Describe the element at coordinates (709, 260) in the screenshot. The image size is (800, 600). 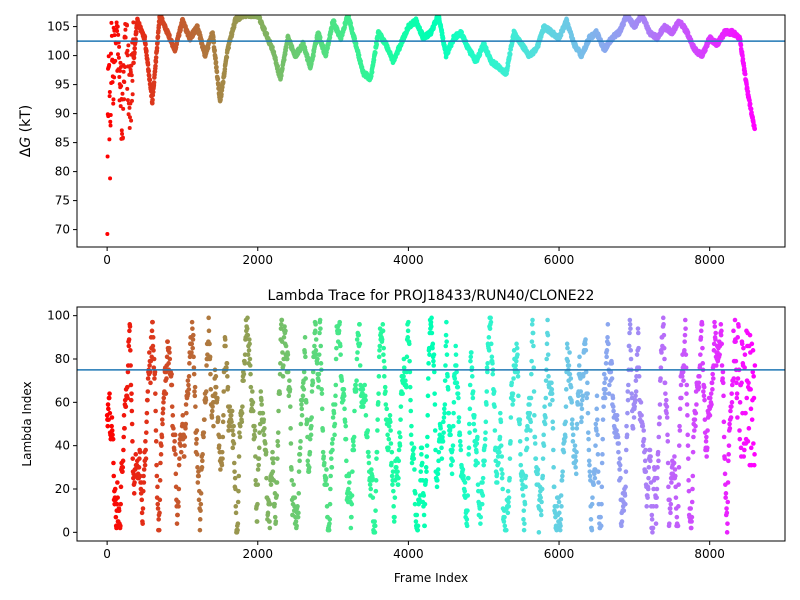
I see `delta-g-x-tick-label: 8000` at that location.